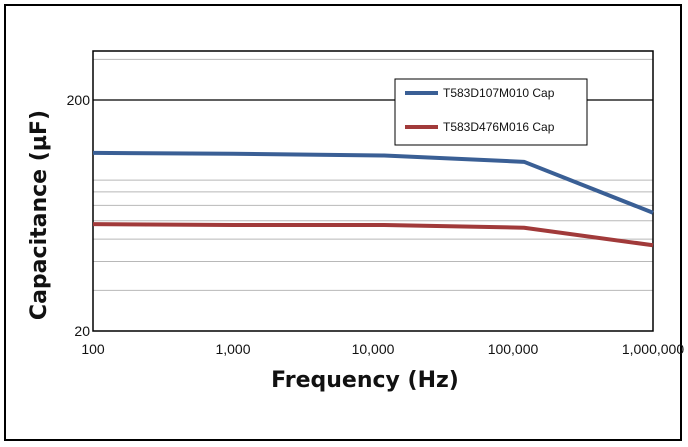  Describe the element at coordinates (499, 127) in the screenshot. I see `legend-label-1: T583D476M016 Cap` at that location.